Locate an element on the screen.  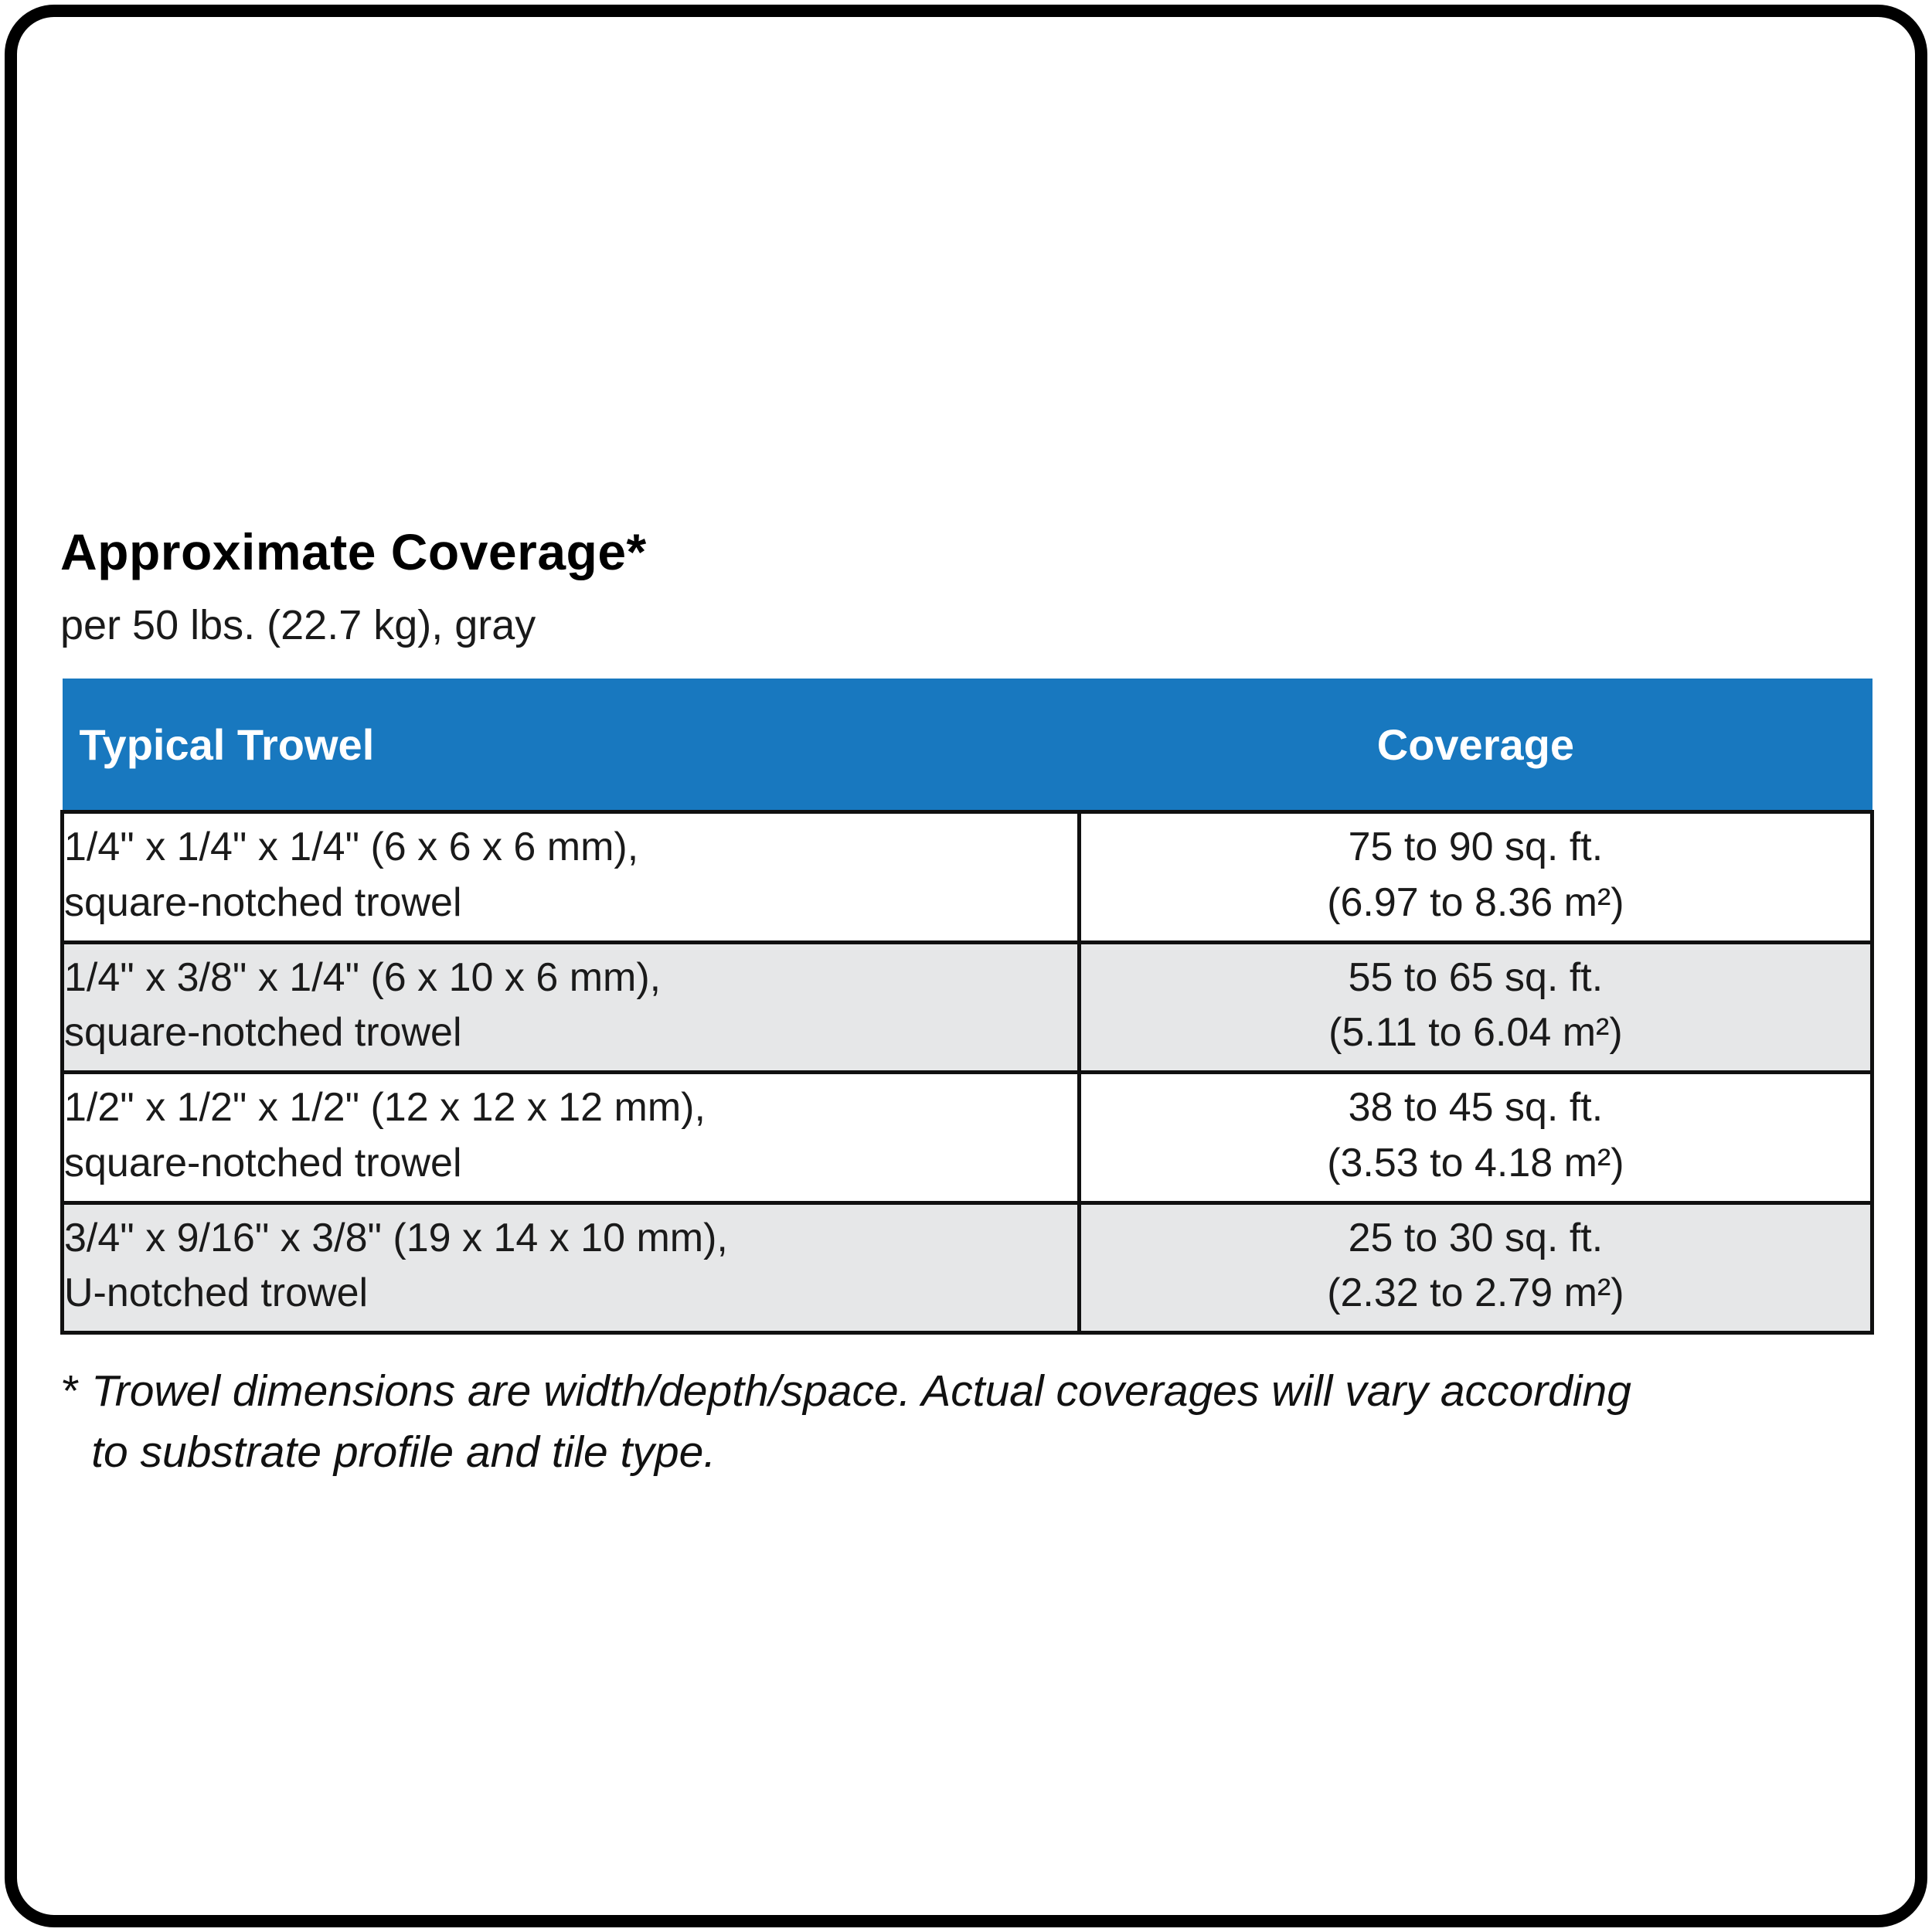
table-header-row: Typical Trowel Coverage is located at coordinates (967, 745).